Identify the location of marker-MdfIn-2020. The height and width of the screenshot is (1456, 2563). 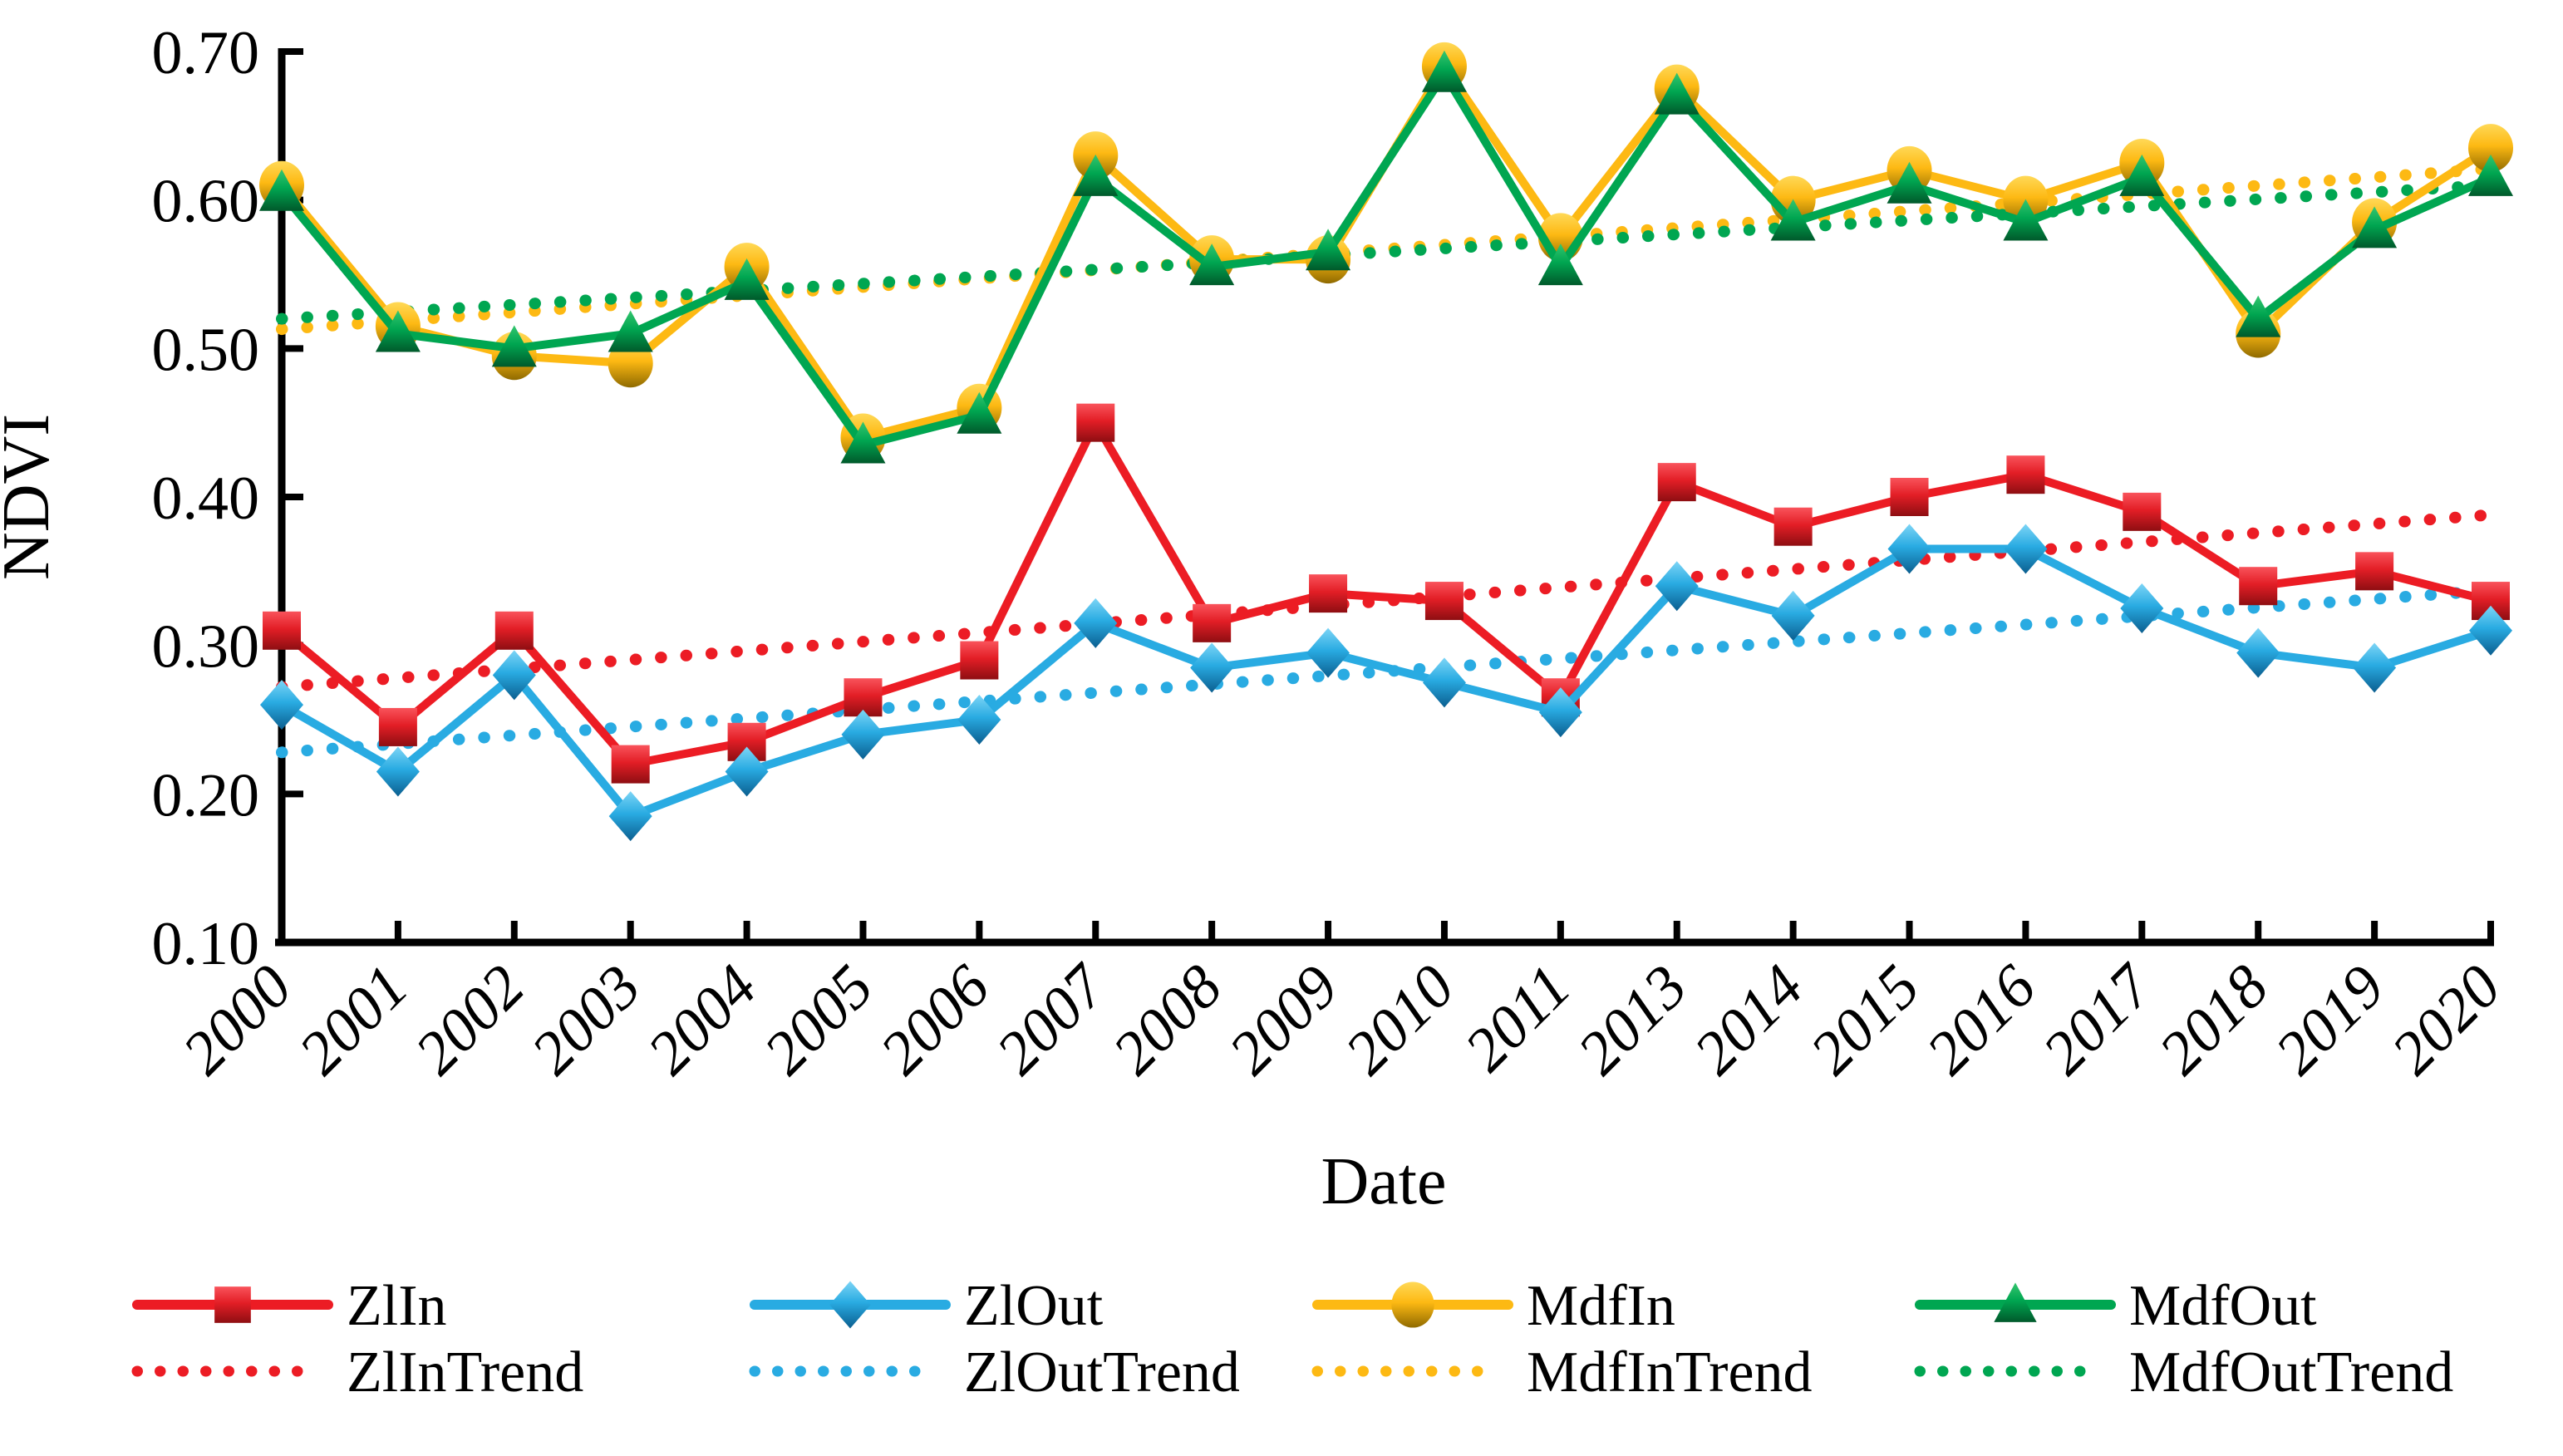
(2490, 148).